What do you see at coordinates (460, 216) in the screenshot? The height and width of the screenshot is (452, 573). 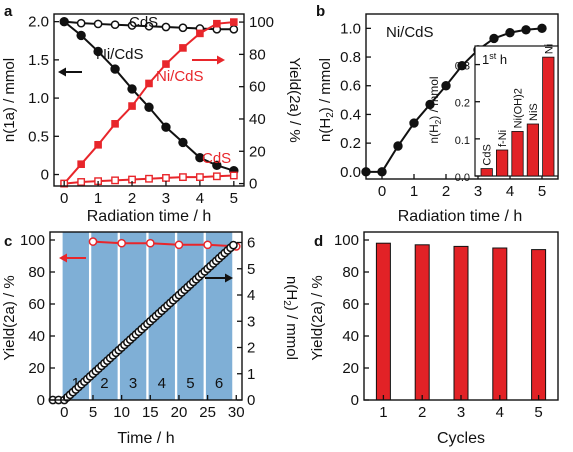 I see `panel-b-xlabel: Radiation time / h` at bounding box center [460, 216].